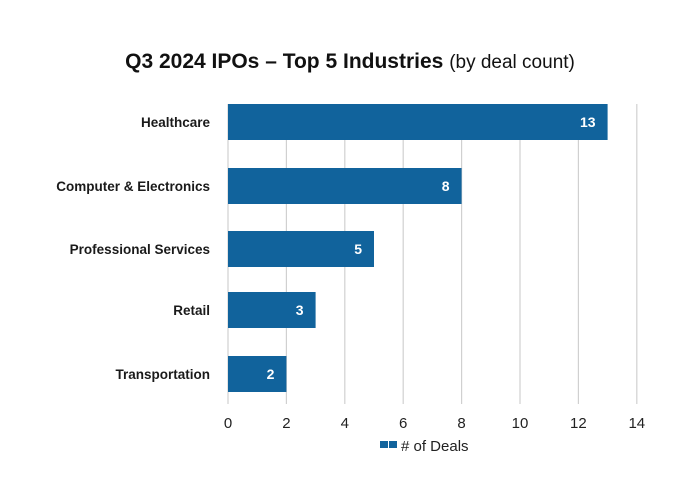  Describe the element at coordinates (358, 249) in the screenshot. I see `data-label: 5` at that location.